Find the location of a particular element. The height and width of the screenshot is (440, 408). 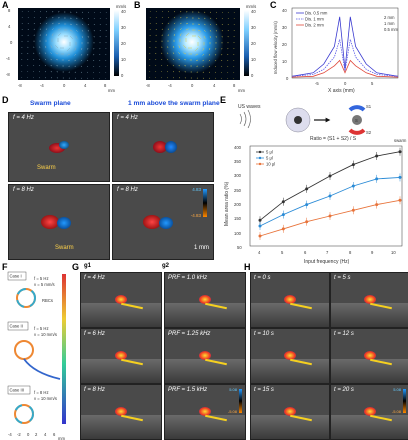

panel-e-plot-area is located at coordinates (330, 193).